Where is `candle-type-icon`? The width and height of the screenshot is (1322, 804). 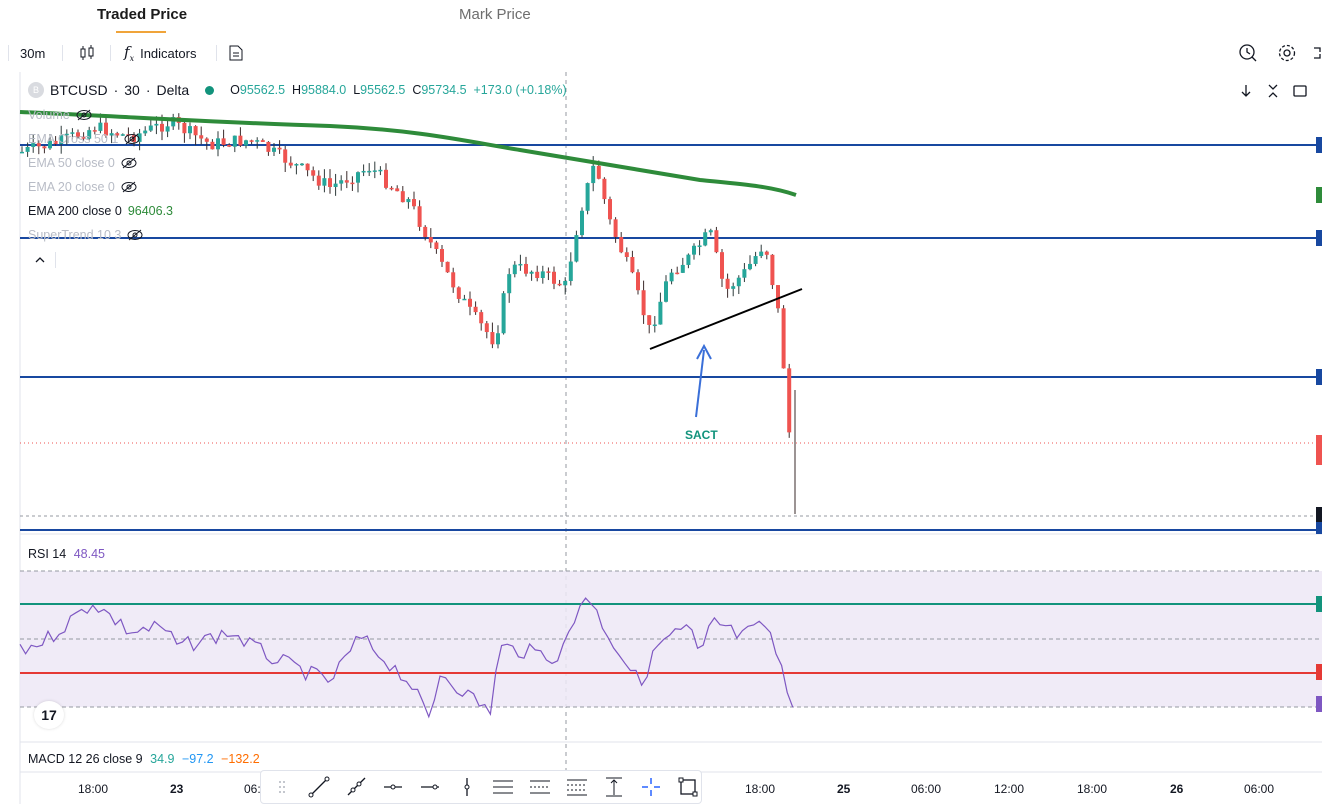
candle-type-icon is located at coordinates (87, 53).